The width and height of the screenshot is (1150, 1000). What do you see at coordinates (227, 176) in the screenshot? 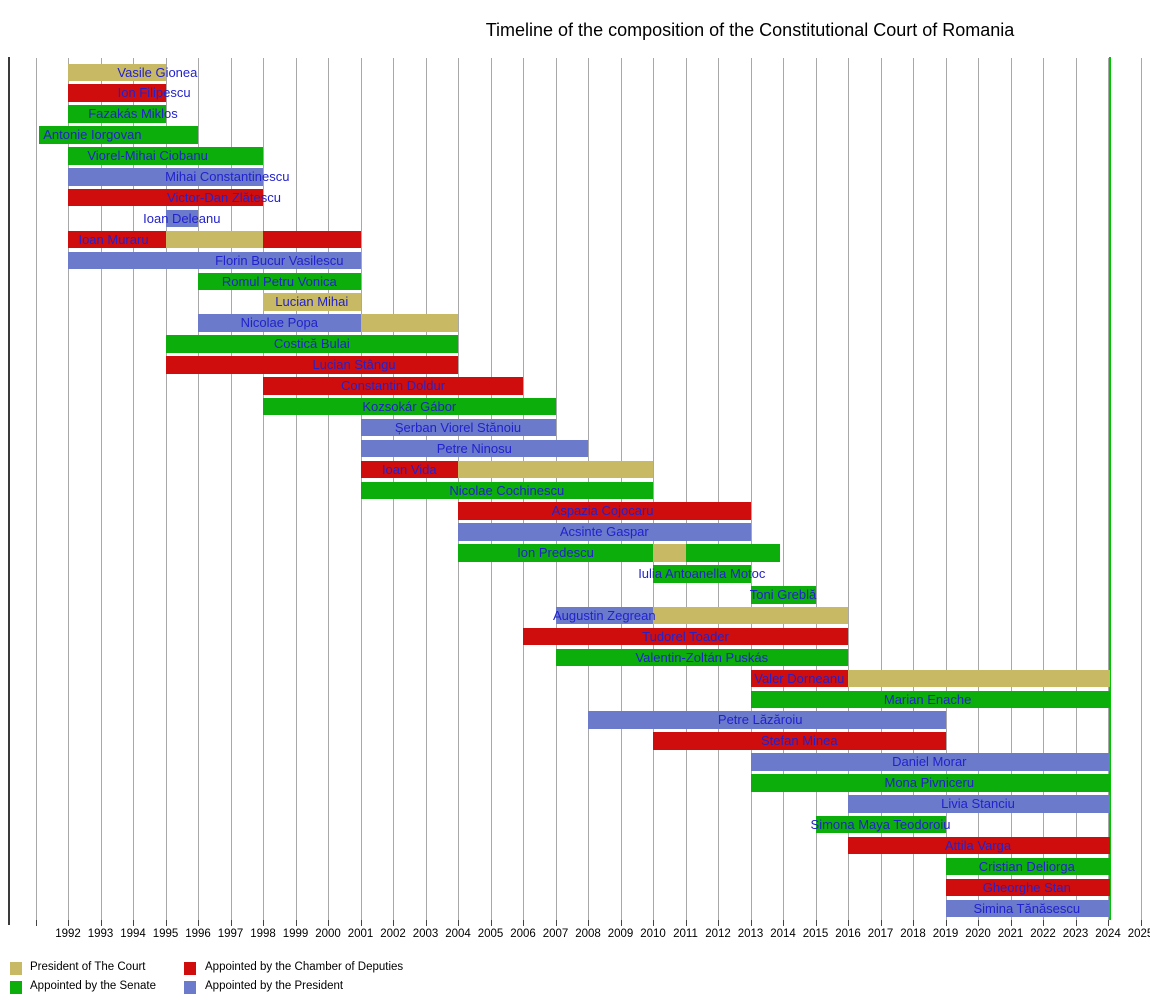
I see `member-label: Mihai Constantinescu` at bounding box center [227, 176].